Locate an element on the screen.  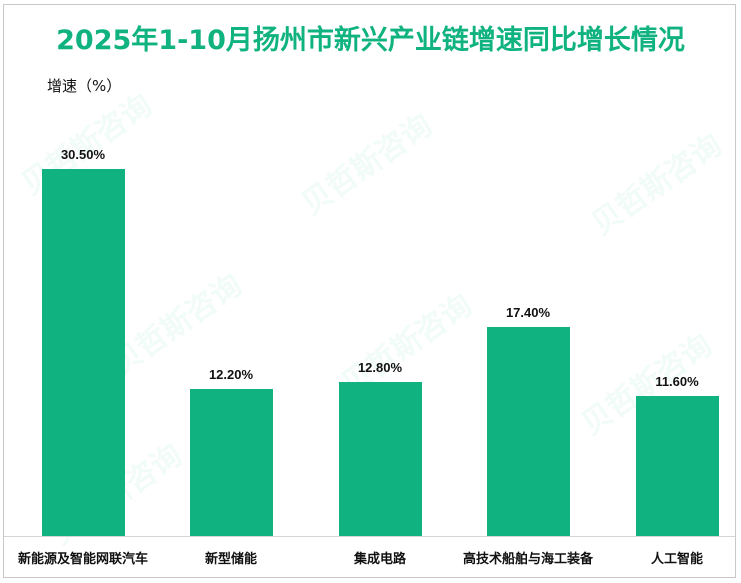
bar-value-label: 12.20% is located at coordinates (231, 374).